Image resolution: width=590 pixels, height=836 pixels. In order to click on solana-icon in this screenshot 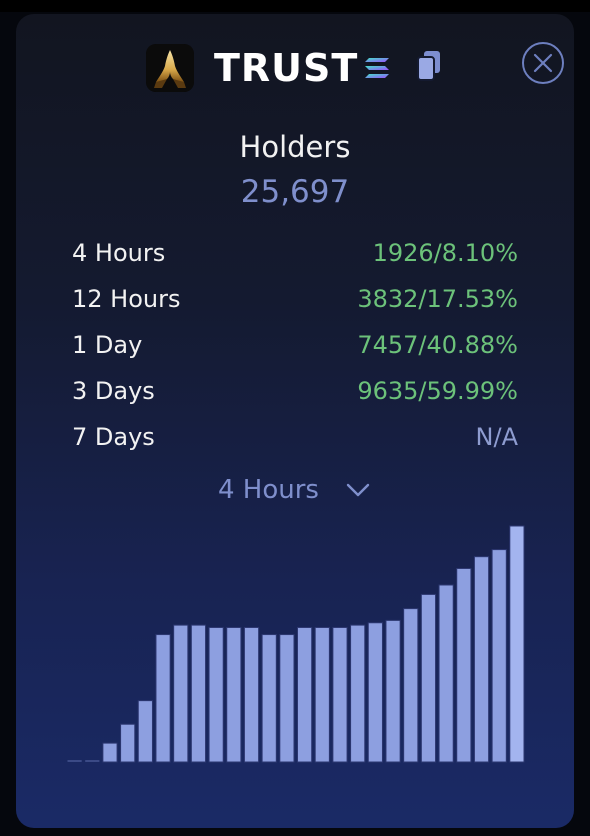, I will do `click(377, 68)`.